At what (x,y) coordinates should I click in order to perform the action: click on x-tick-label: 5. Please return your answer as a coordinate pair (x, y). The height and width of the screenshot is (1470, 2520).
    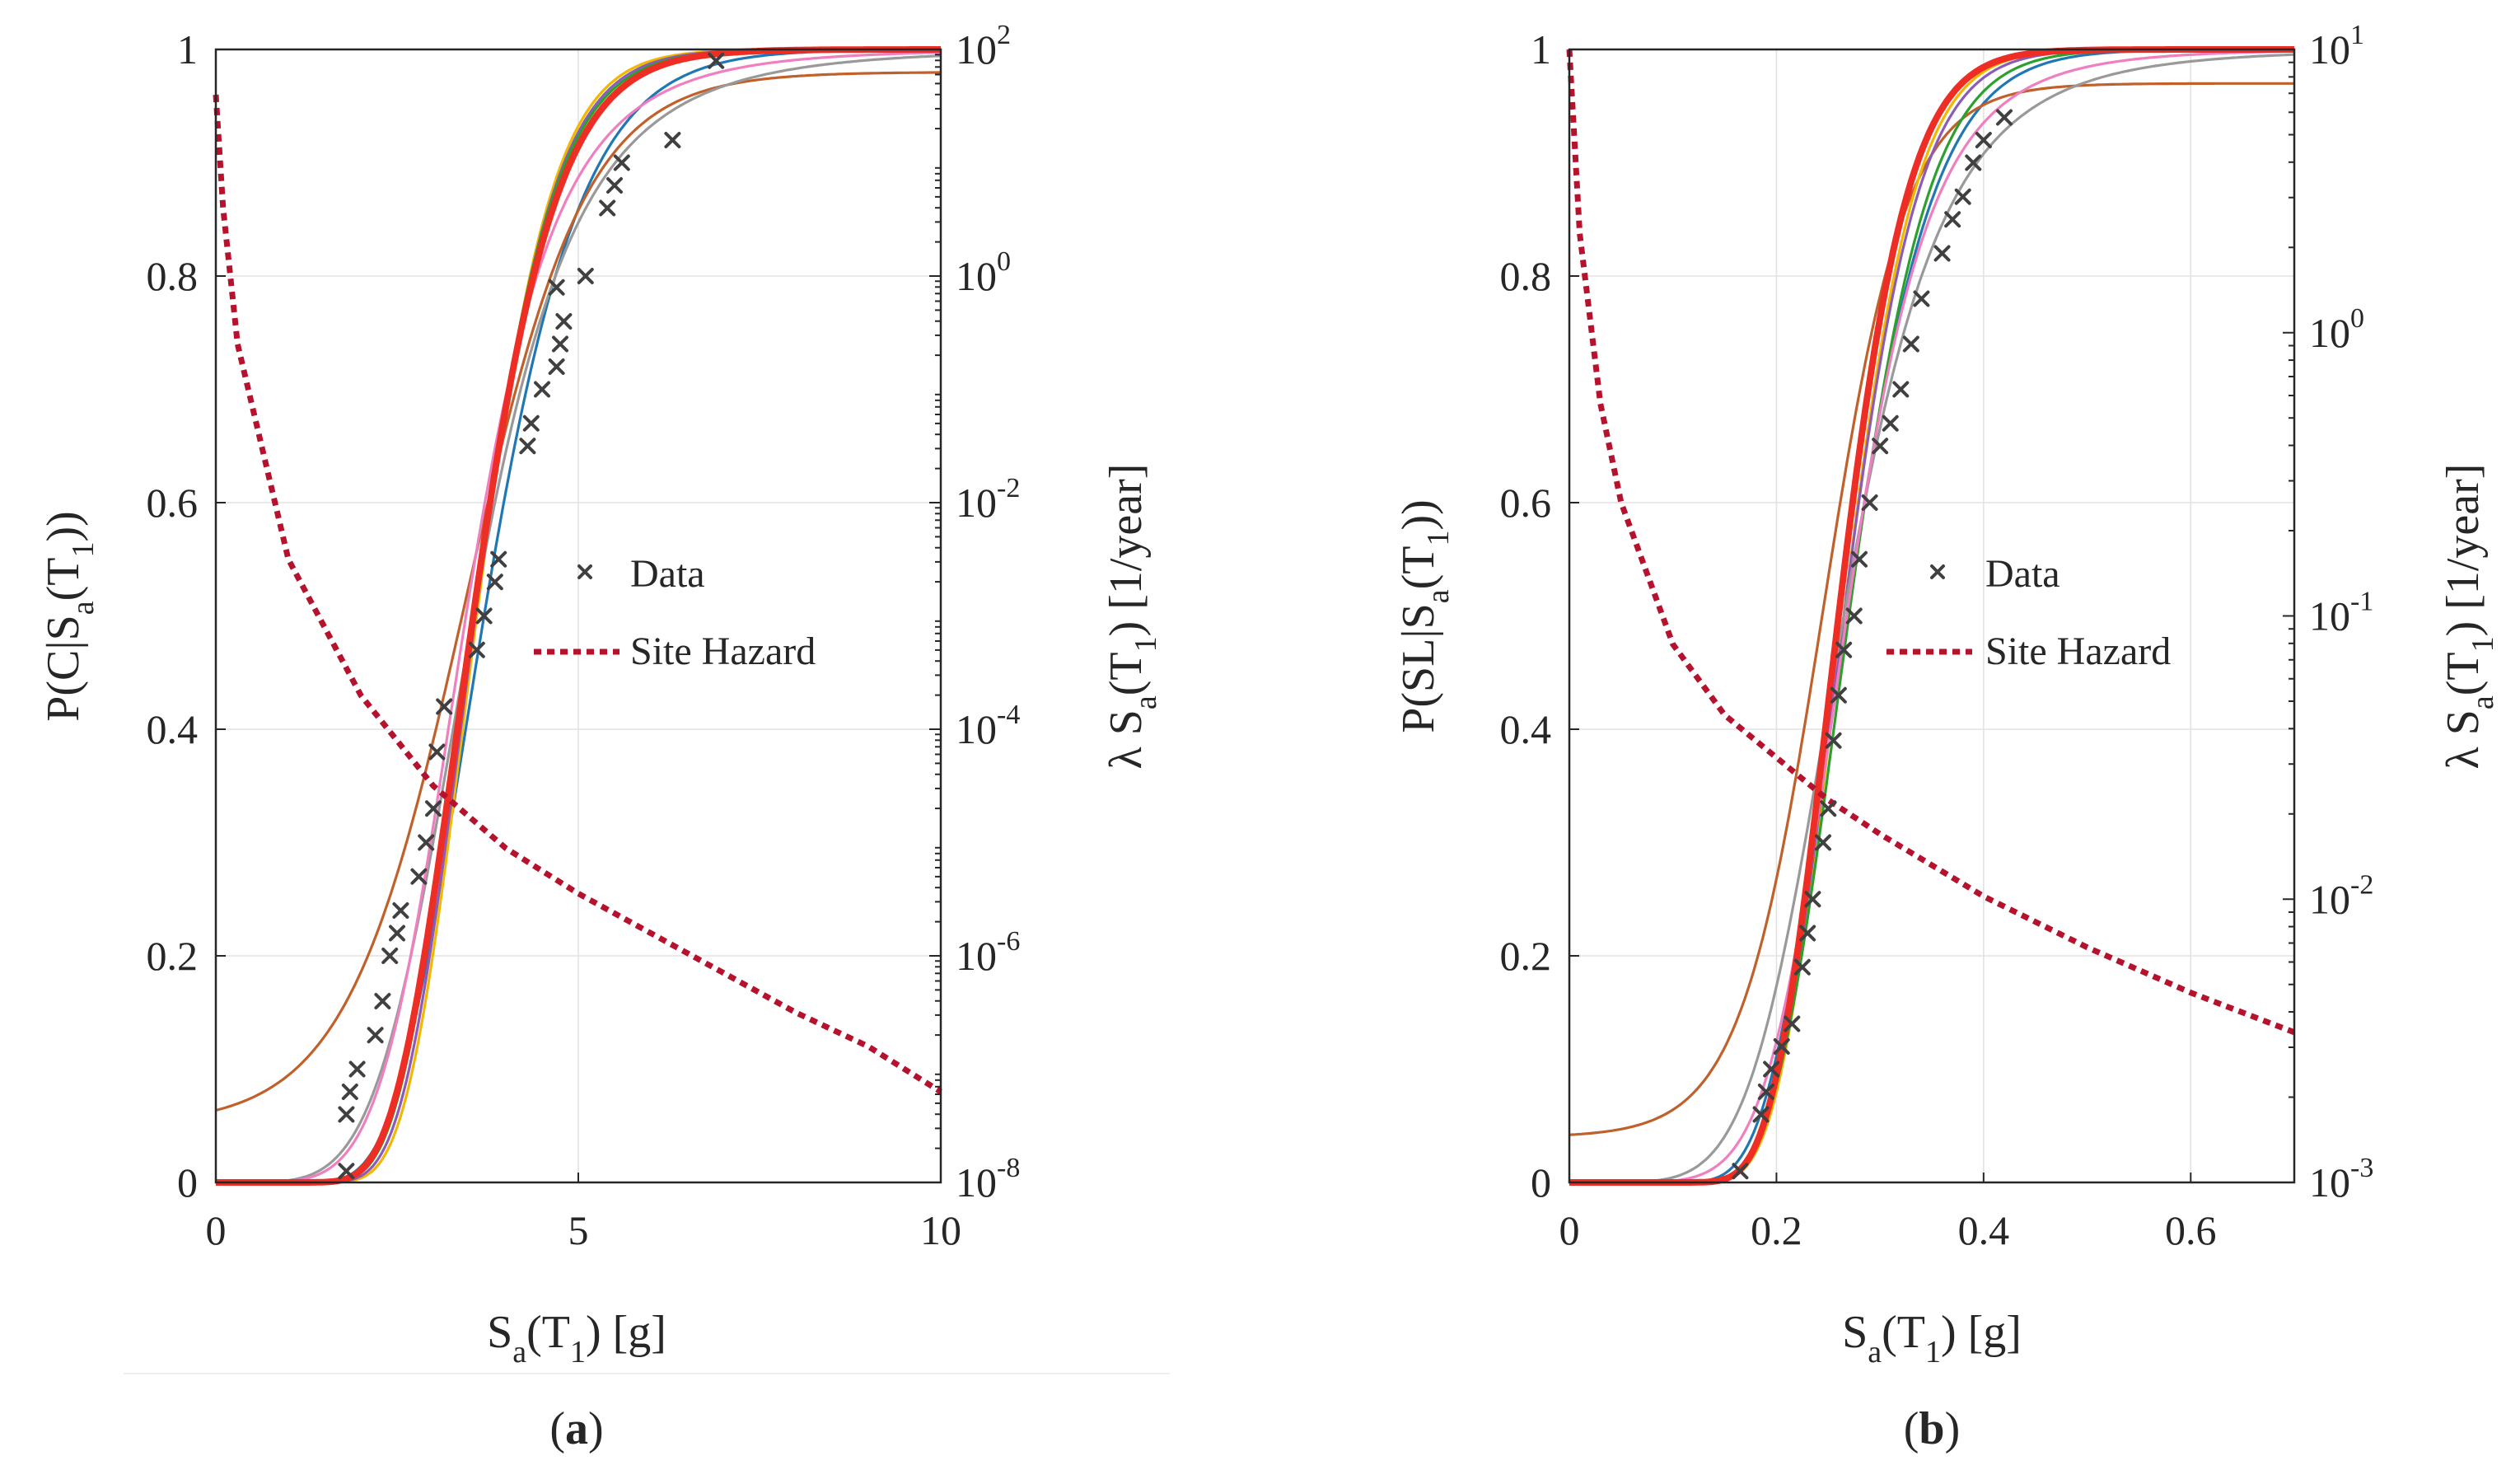
    Looking at the image, I should click on (578, 1230).